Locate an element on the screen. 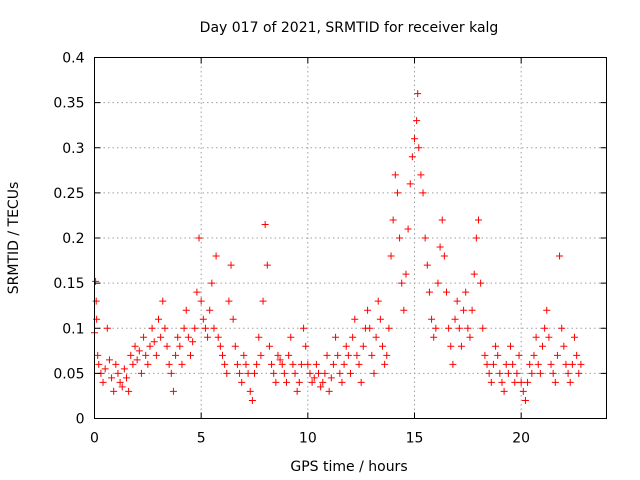 The height and width of the screenshot is (480, 640). x-tick-label: 20 is located at coordinates (521, 439).